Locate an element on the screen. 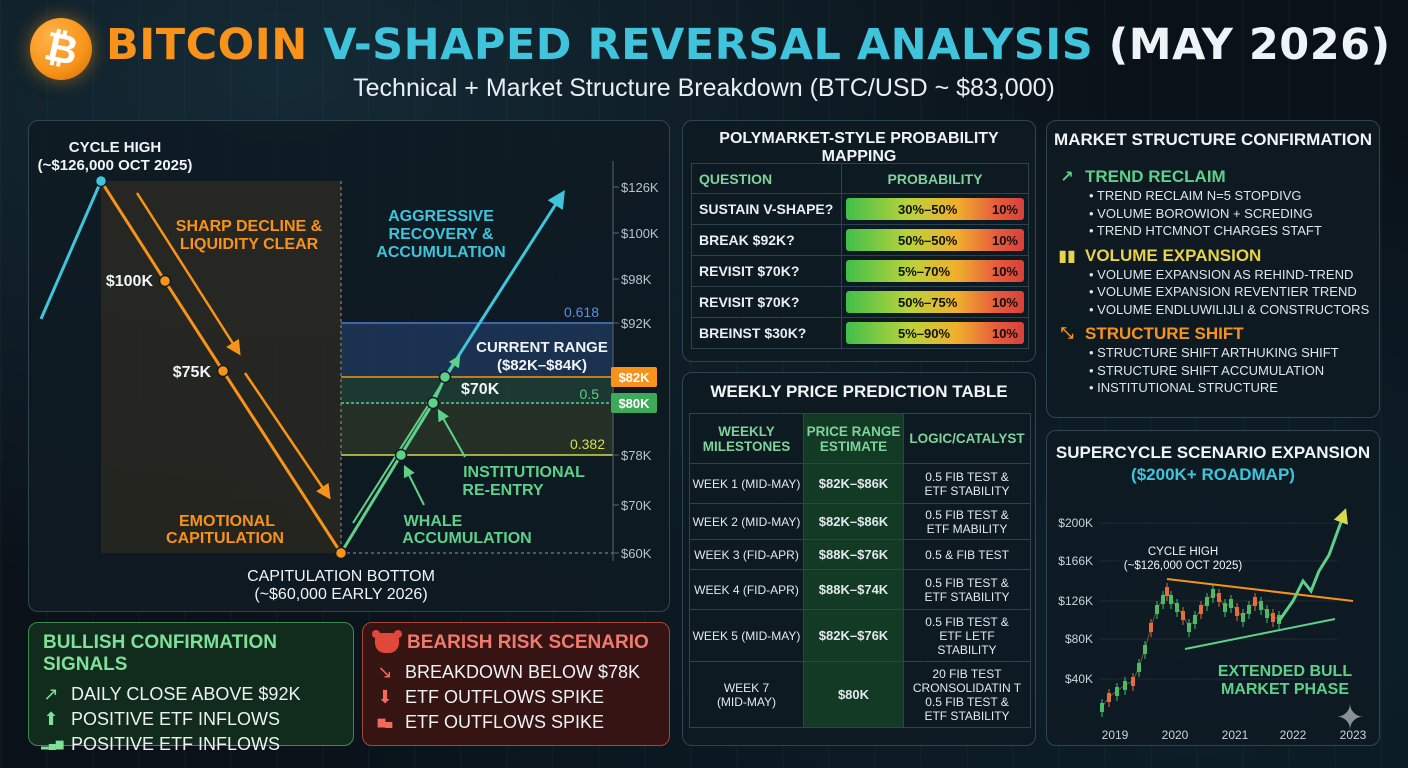 Image resolution: width=1408 pixels, height=768 pixels. question-cell: BREAK $92K? is located at coordinates (766, 240).